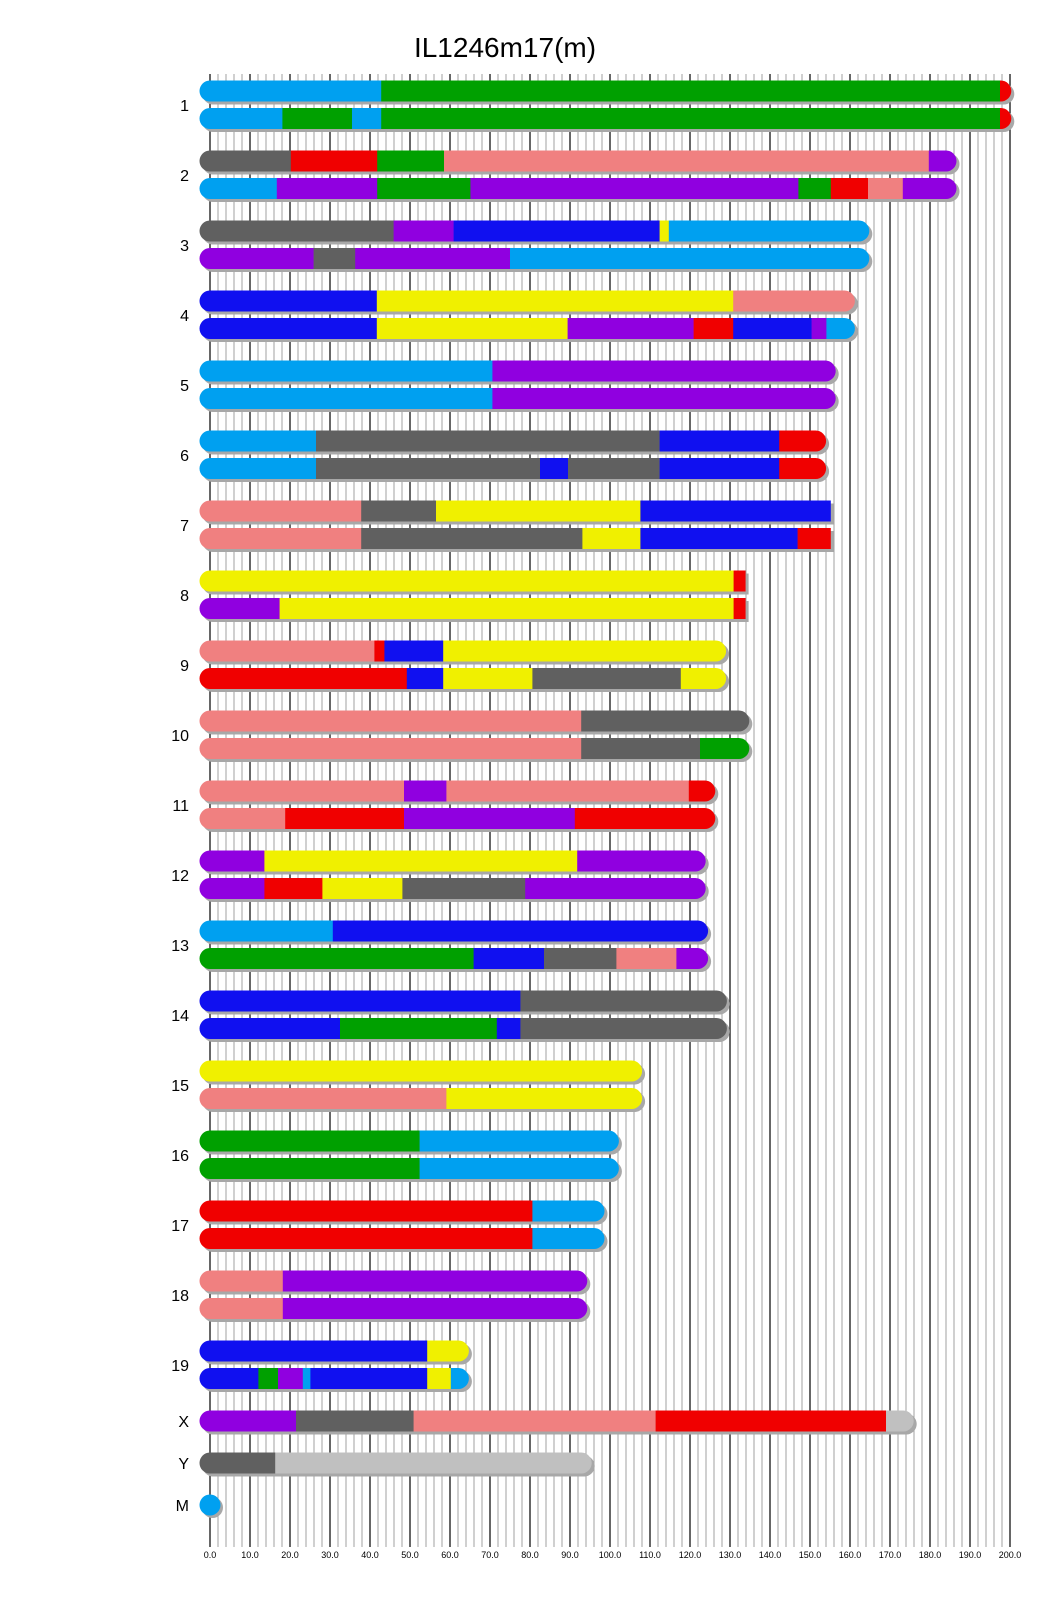 This screenshot has width=1040, height=1616. Describe the element at coordinates (930, 1555) in the screenshot. I see `x-tick-label: 180.0` at that location.